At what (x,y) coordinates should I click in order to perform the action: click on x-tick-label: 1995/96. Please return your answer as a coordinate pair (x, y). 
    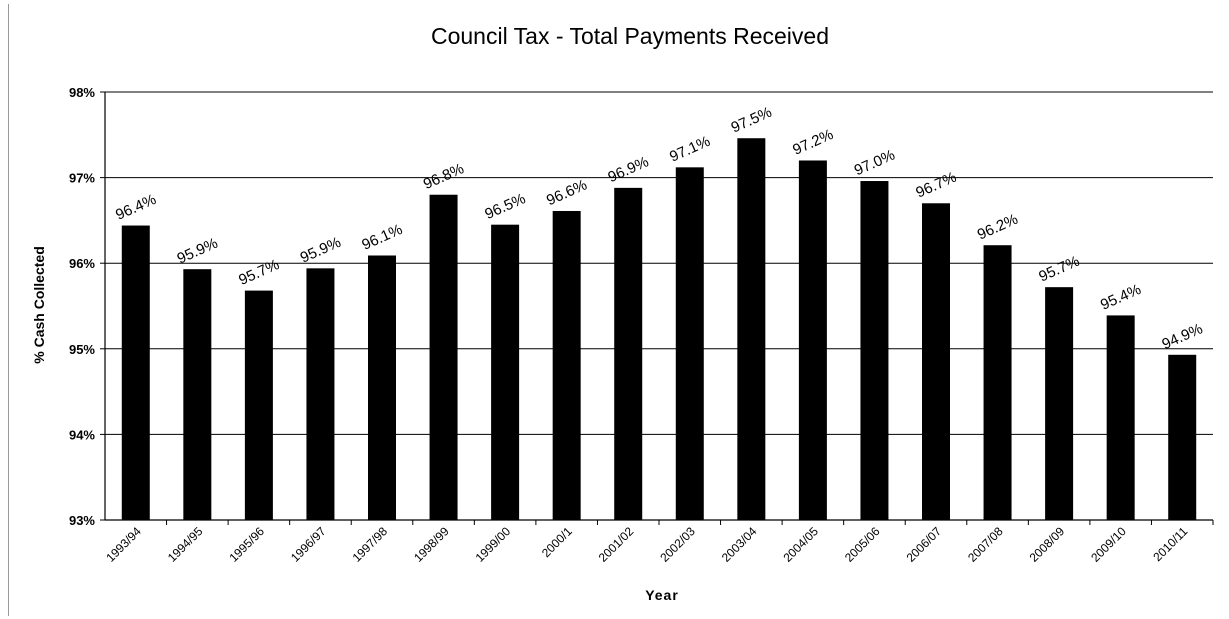
    Looking at the image, I should click on (246, 544).